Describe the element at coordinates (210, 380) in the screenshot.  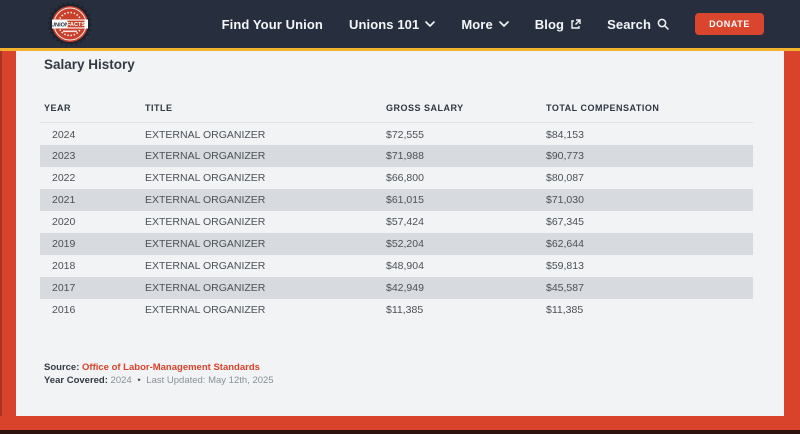
I see `last-updated-text: Last Updated: May 12th, 2025` at that location.